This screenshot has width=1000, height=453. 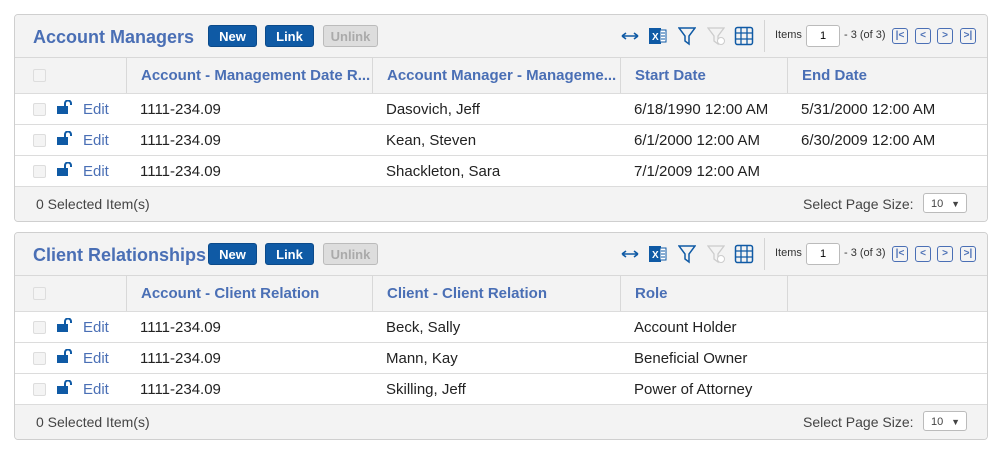 What do you see at coordinates (501, 327) in the screenshot?
I see `table-row: Edit 1111-234.09 Beck, Sally Account Holder` at bounding box center [501, 327].